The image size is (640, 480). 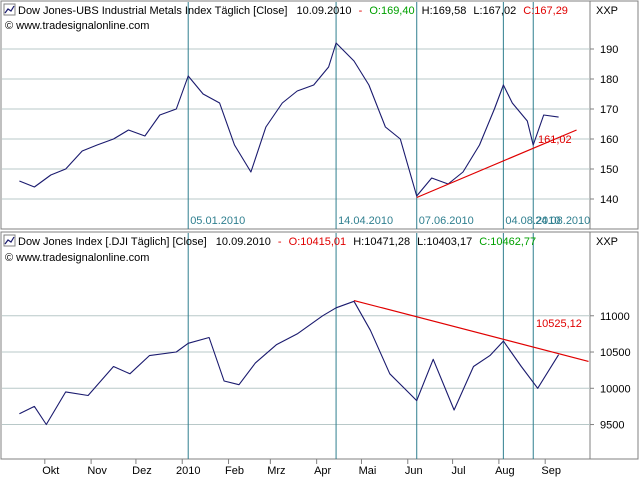 What do you see at coordinates (301, 468) in the screenshot?
I see `x-axis: Okt Nov Dez 2010 Feb Mrz Apr Mai Jun Jul Aug Sep` at bounding box center [301, 468].